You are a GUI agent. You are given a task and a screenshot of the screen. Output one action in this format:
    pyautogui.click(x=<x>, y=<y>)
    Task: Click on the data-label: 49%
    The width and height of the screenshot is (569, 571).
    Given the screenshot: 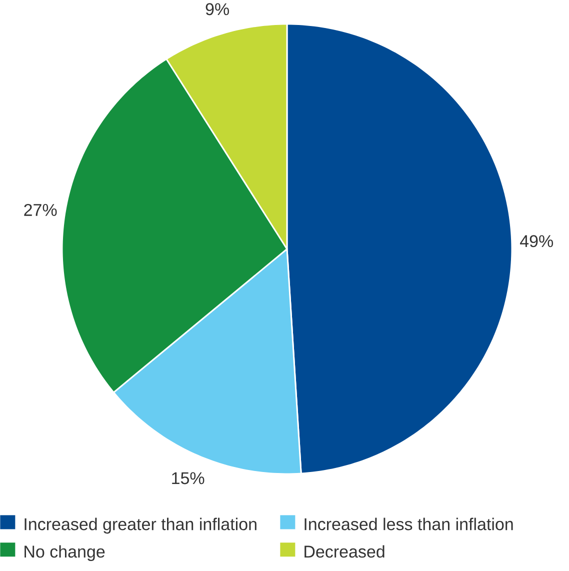 What is the action you would take?
    pyautogui.click(x=537, y=241)
    